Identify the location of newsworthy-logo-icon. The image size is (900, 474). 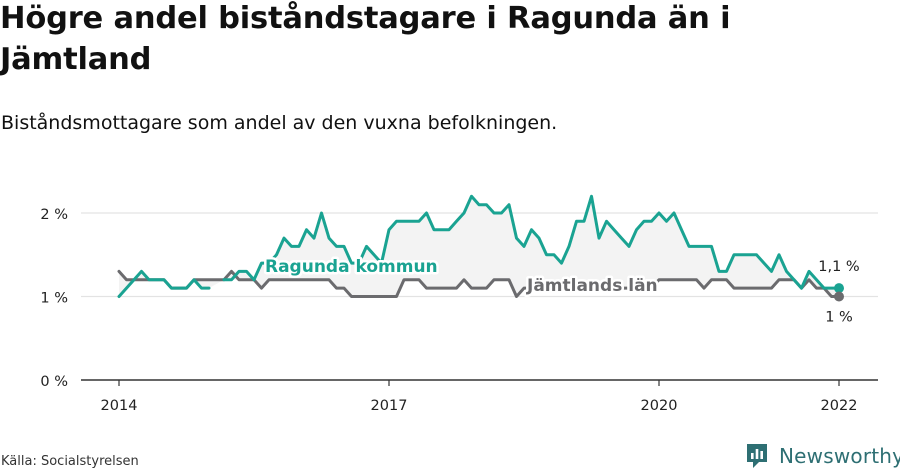
(757, 456).